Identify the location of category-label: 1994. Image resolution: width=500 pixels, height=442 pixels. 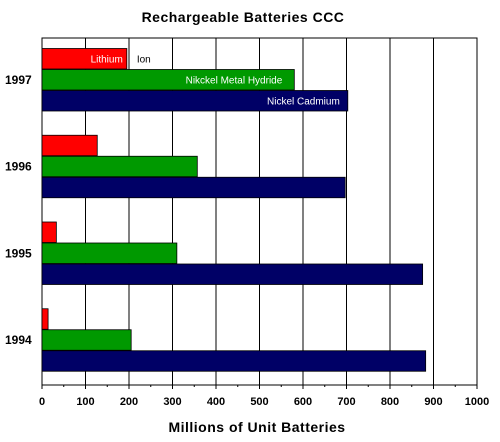
(18, 340).